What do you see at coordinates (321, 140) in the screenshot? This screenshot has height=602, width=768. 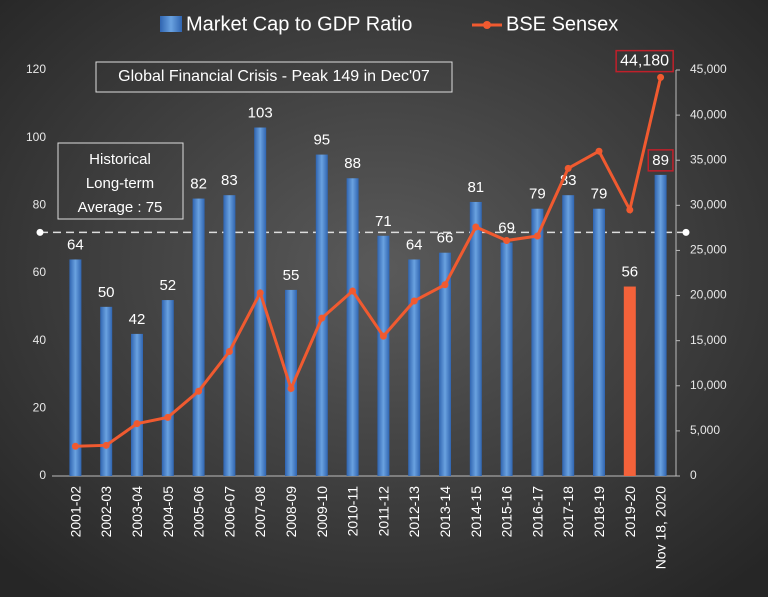 I see `bar-label: 95` at bounding box center [321, 140].